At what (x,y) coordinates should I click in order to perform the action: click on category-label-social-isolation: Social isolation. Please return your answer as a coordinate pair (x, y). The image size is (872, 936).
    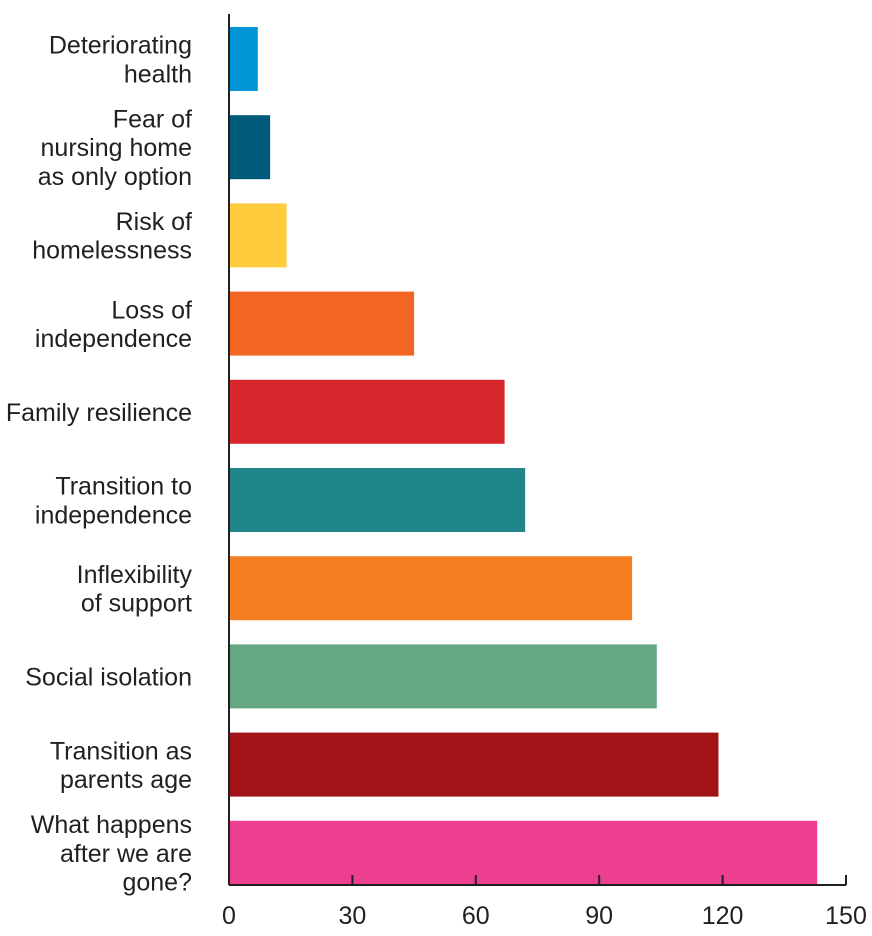
    Looking at the image, I should click on (108, 677).